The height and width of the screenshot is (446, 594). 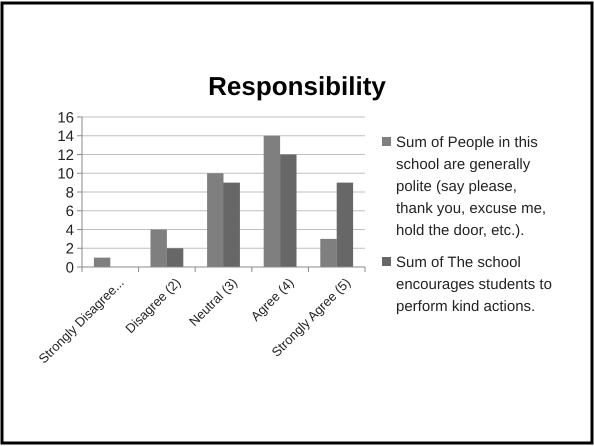 What do you see at coordinates (471, 186) in the screenshot?
I see `legend-label: Sum of People in this school are generally polite (say please, thank you, excuse me, hold the door, etc.).` at bounding box center [471, 186].